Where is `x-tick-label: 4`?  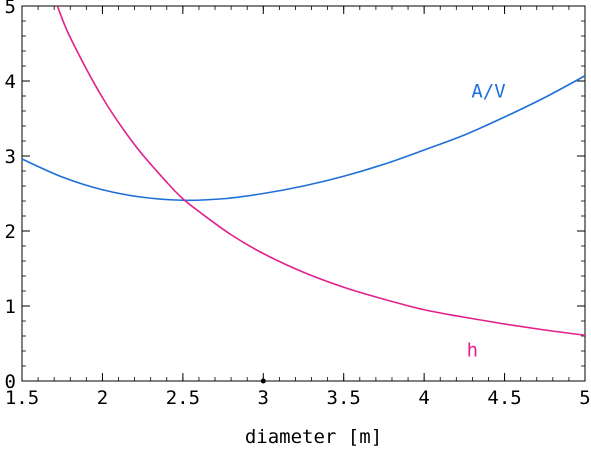
x-tick-label: 4 is located at coordinates (423, 398).